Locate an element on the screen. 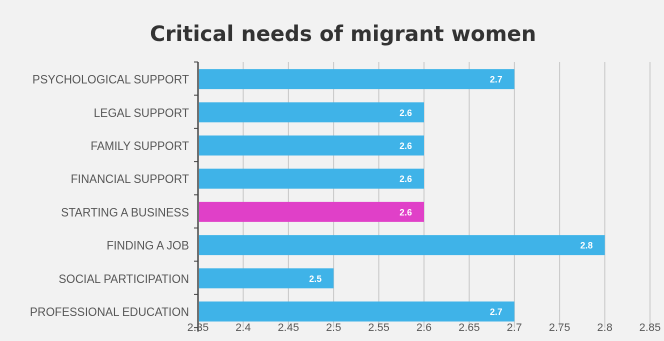 The image size is (664, 341). x-tick-label-0: 2.35 is located at coordinates (197, 328).